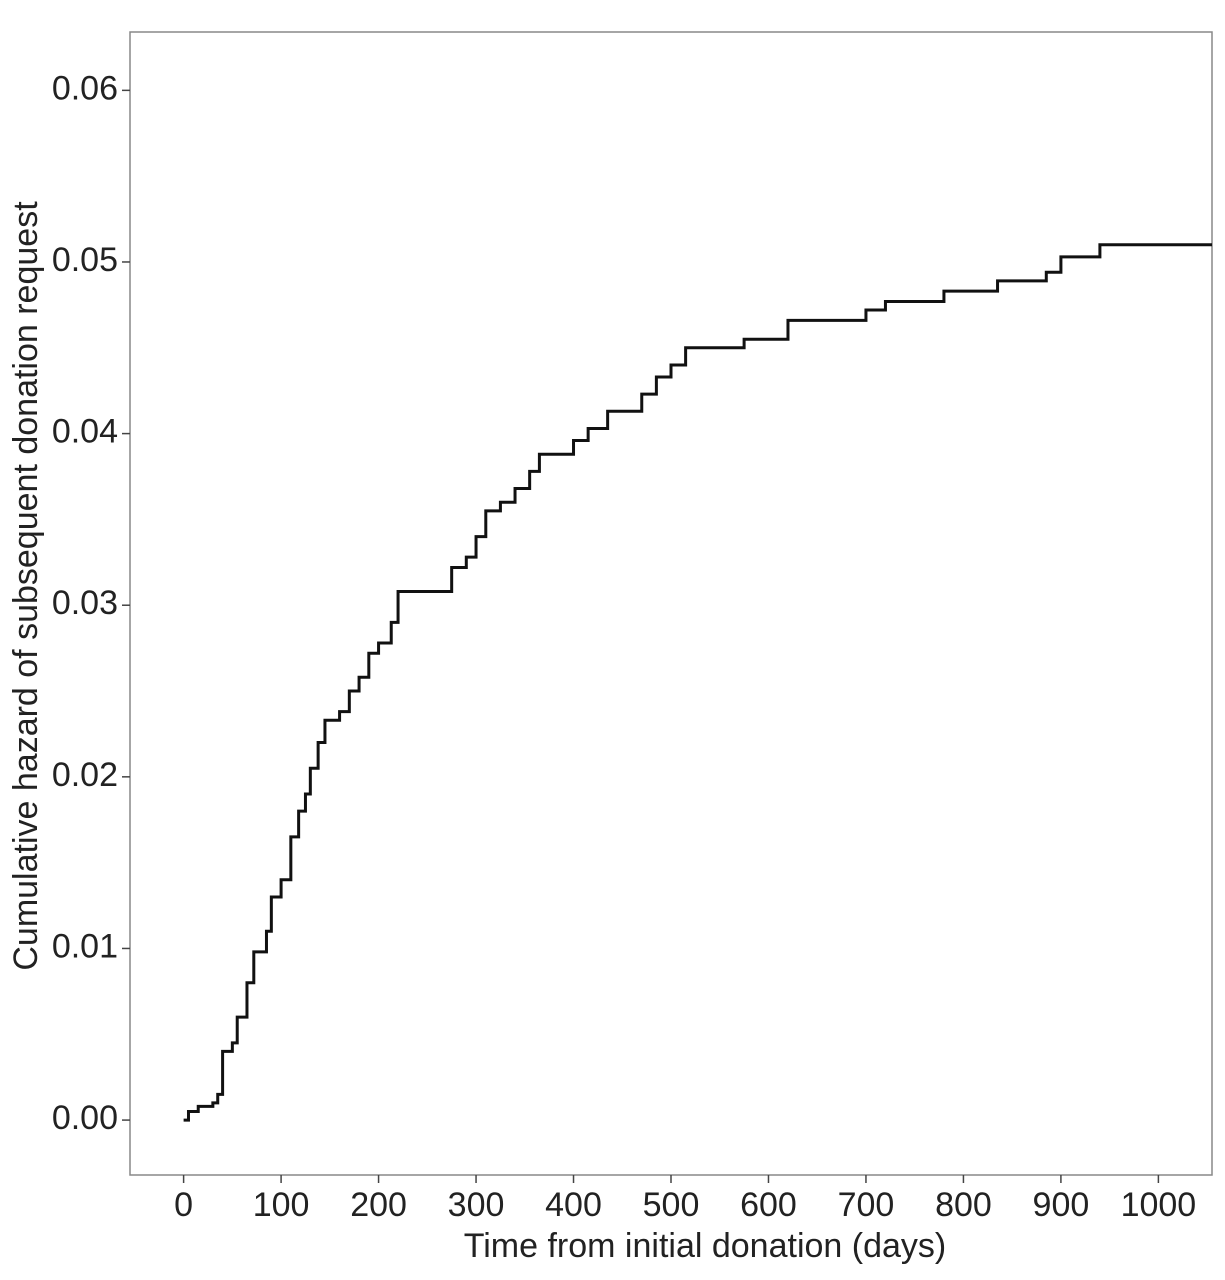 This screenshot has height=1280, width=1225. I want to click on x-tick-label: 400, so click(573, 1205).